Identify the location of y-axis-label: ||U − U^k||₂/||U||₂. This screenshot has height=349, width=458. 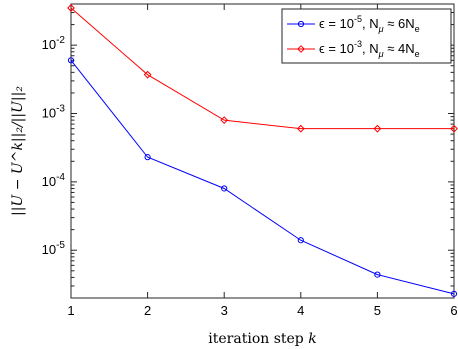
(18, 151).